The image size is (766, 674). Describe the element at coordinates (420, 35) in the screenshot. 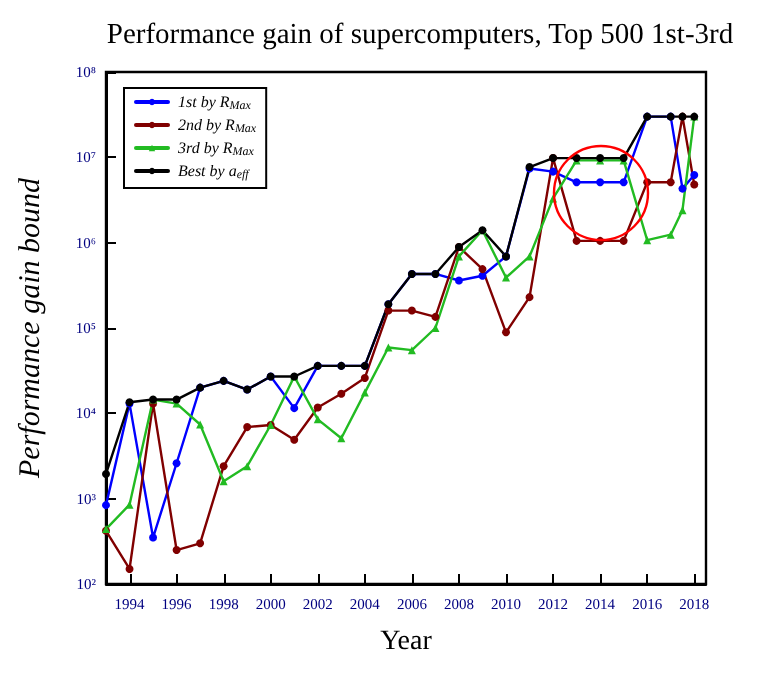

I see `chart-title: Performance gain of supercomputers, Top 500 1st-3rd` at that location.